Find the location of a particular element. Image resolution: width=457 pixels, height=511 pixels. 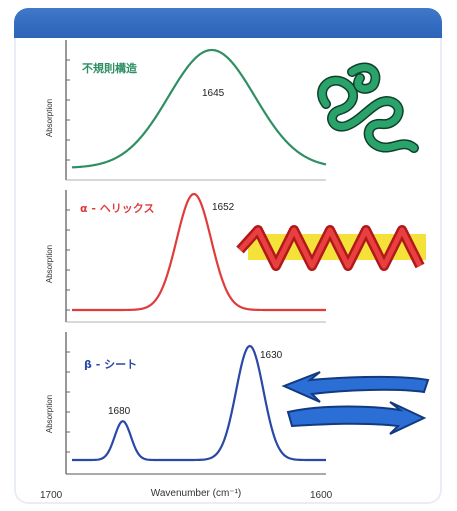

panel-label: β - シート is located at coordinates (110, 364).